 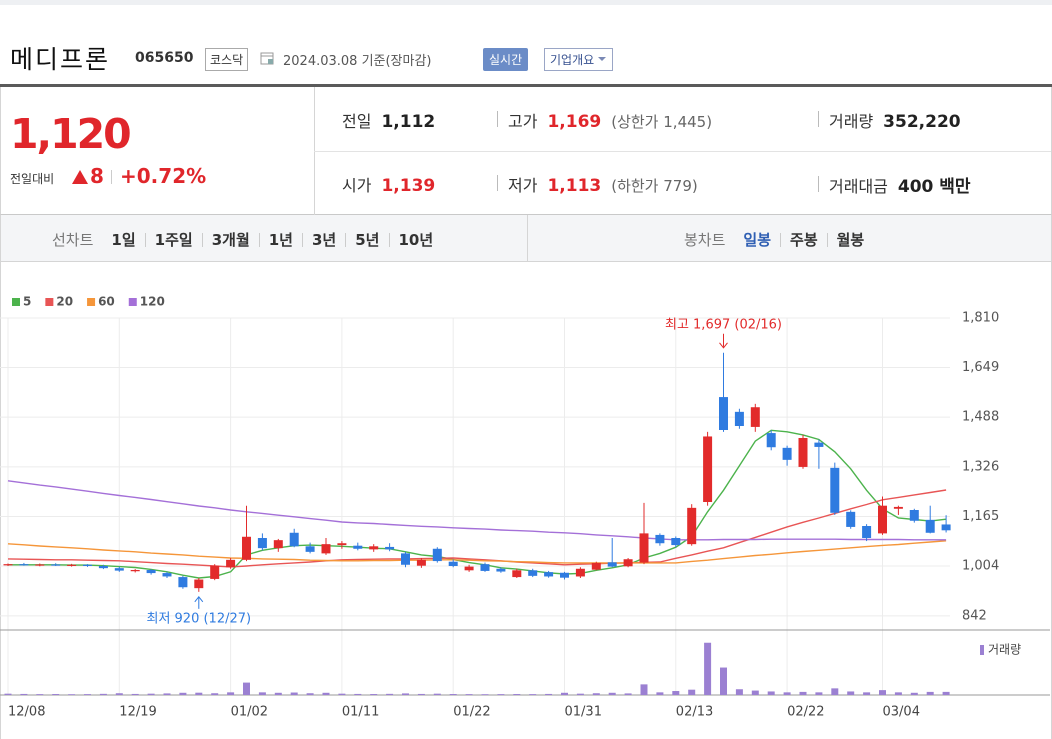 I want to click on line-chart-tabs: 선차트 1일 1주일 3개월 1년 3년 5년 10년, so click(x=247, y=239).